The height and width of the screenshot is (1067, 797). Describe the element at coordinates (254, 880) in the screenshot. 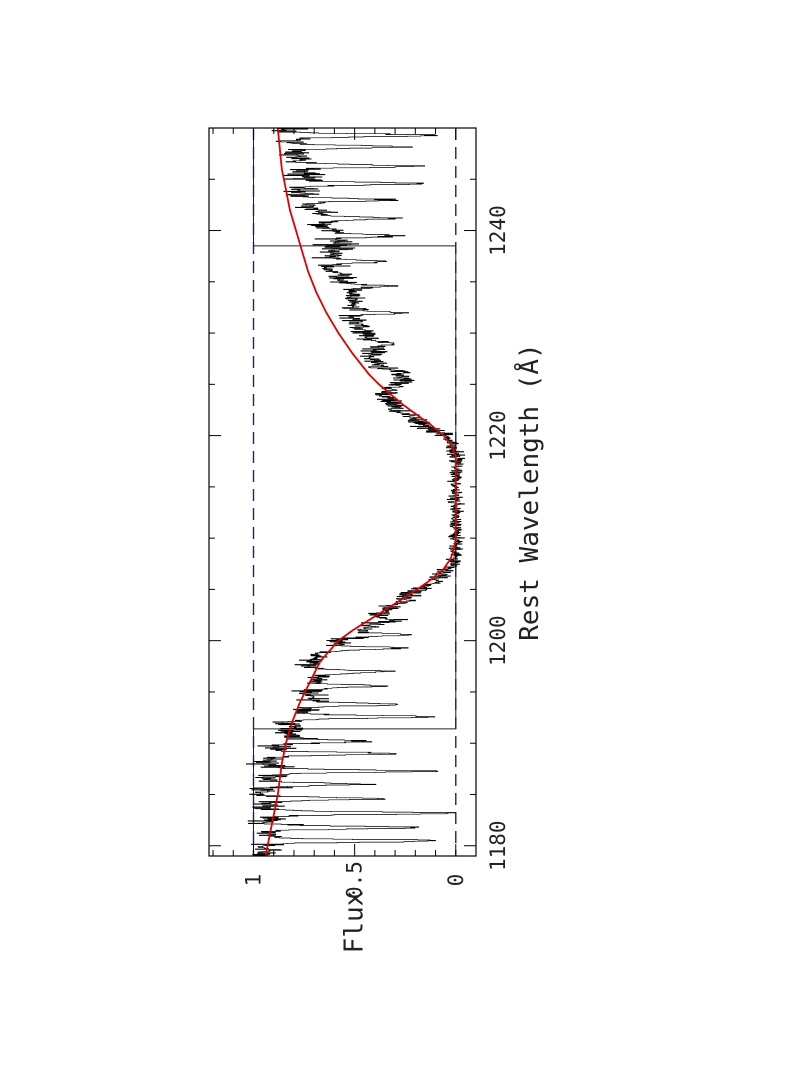

I see `y-tick-label: 1` at that location.